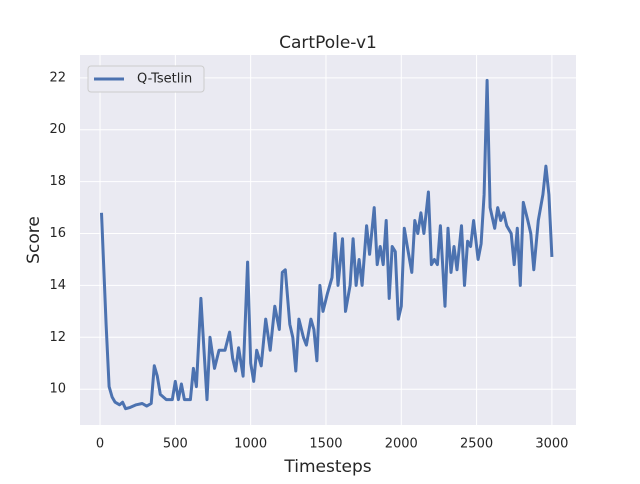 The width and height of the screenshot is (640, 484). I want to click on legend-label: Q-Tsetlin, so click(164, 79).